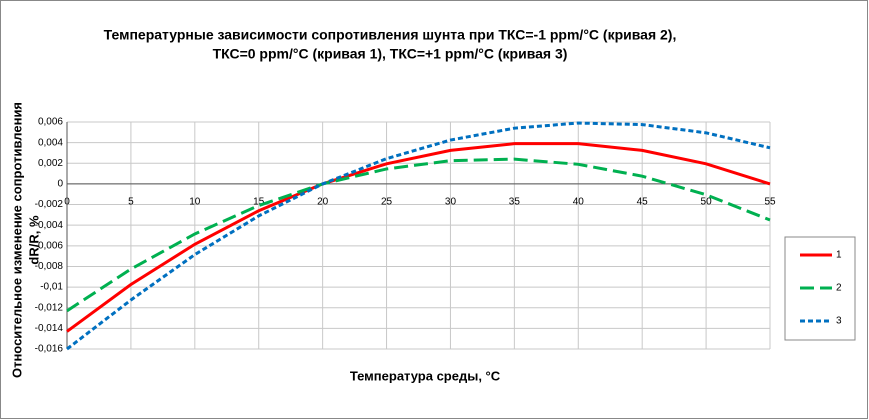 Image resolution: width=869 pixels, height=420 pixels. What do you see at coordinates (387, 202) in the screenshot?
I see `x-tick-label: 25` at bounding box center [387, 202].